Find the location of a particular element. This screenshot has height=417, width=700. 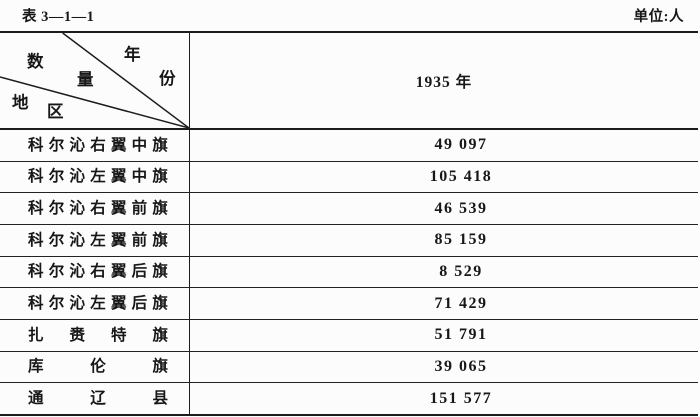

region-label: 库伦旗 is located at coordinates (98, 367).